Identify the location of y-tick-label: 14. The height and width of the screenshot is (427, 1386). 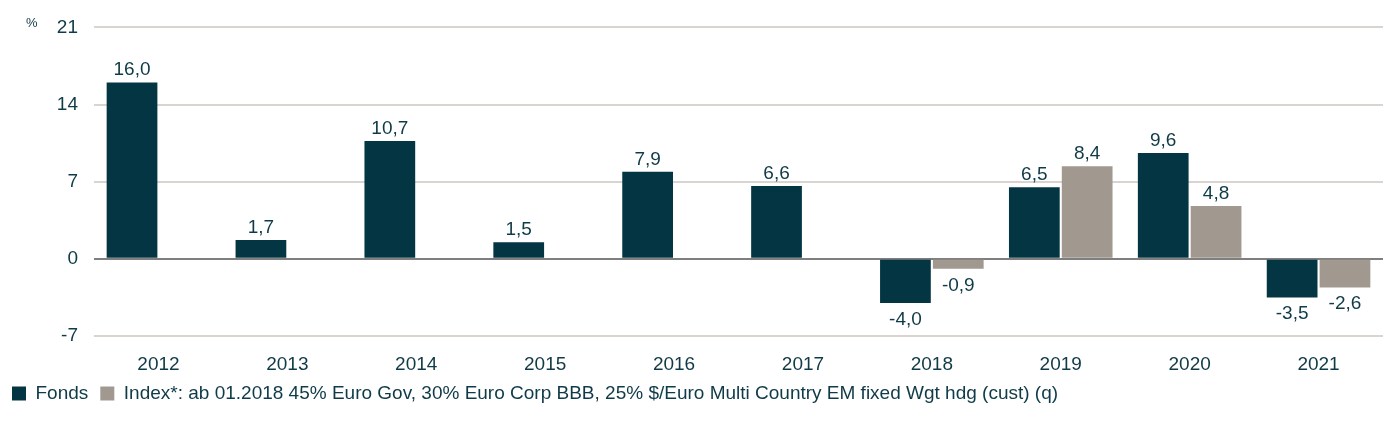
(67, 103).